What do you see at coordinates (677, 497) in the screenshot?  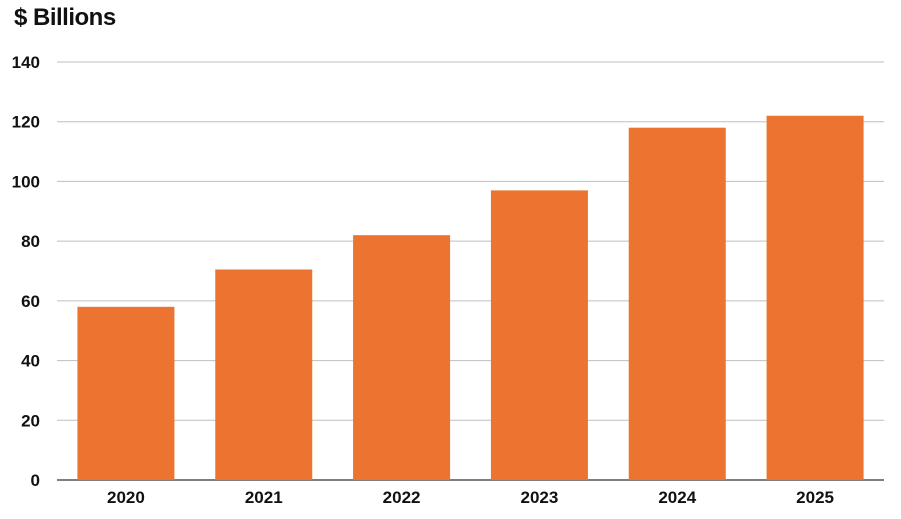 I see `x-tick-label: 2024` at bounding box center [677, 497].